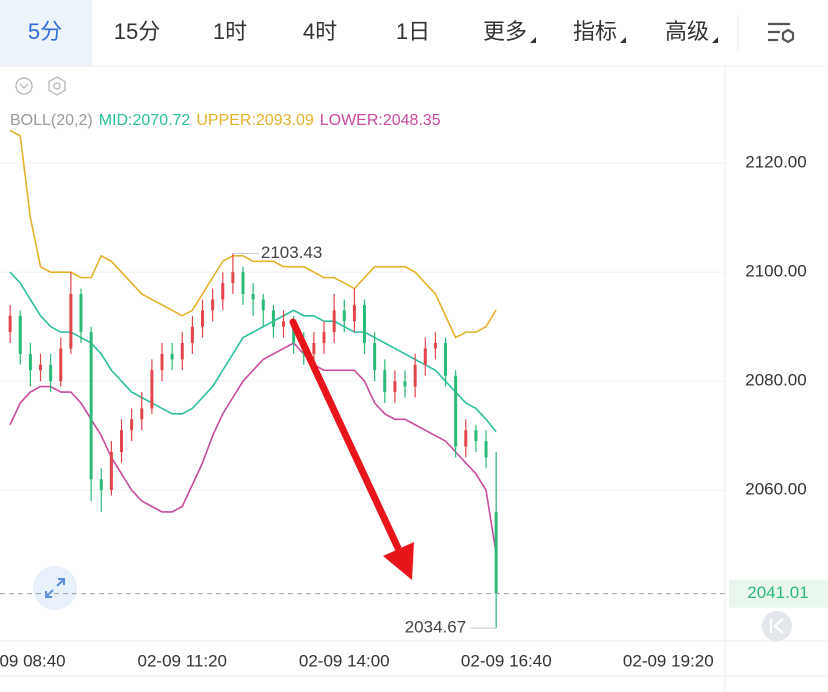  Describe the element at coordinates (57, 86) in the screenshot. I see `gear-icon` at that location.